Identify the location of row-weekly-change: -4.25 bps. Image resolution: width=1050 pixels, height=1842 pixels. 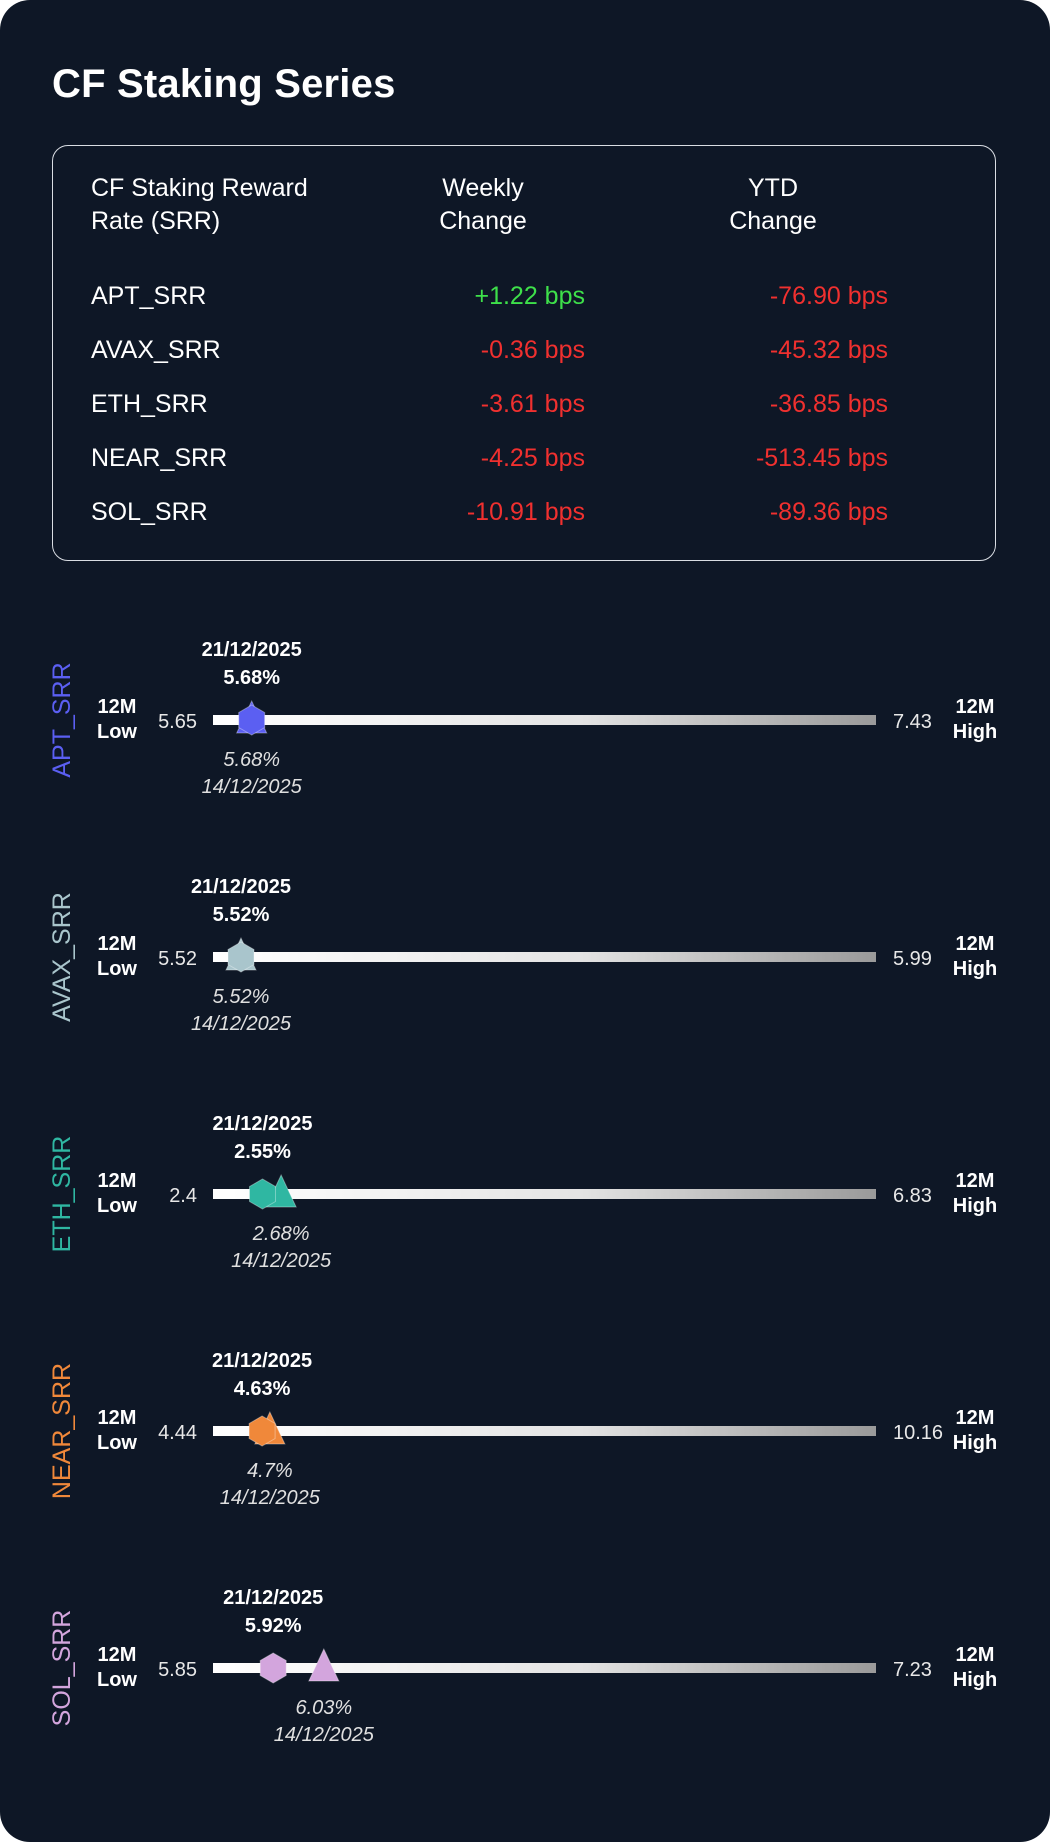
(532, 458).